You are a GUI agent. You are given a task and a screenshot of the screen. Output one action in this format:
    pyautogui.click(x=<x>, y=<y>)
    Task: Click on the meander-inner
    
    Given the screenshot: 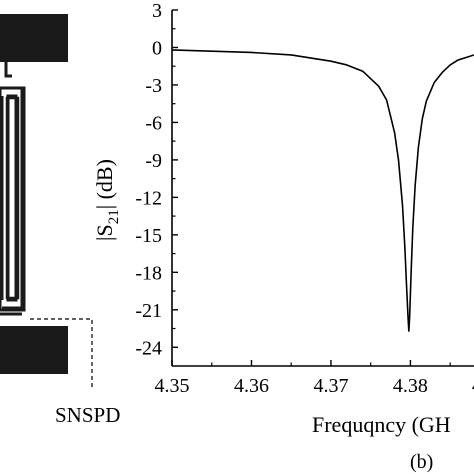 What is the action you would take?
    pyautogui.click(x=12, y=198)
    